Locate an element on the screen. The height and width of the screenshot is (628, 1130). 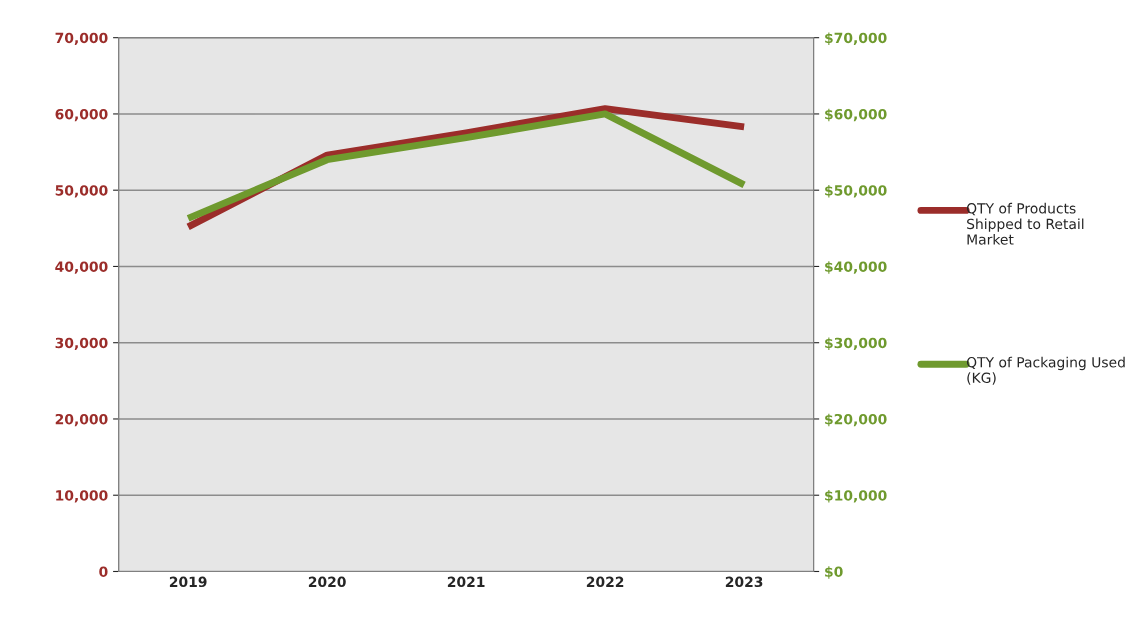
y2-tick-label: $50,000 is located at coordinates (856, 191).